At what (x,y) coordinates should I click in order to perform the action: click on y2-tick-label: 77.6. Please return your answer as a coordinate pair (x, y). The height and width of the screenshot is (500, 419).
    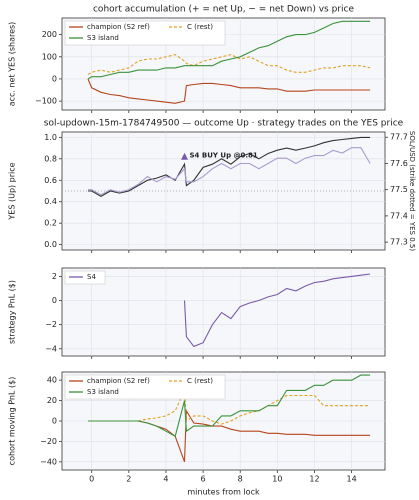
    Looking at the image, I should click on (399, 163).